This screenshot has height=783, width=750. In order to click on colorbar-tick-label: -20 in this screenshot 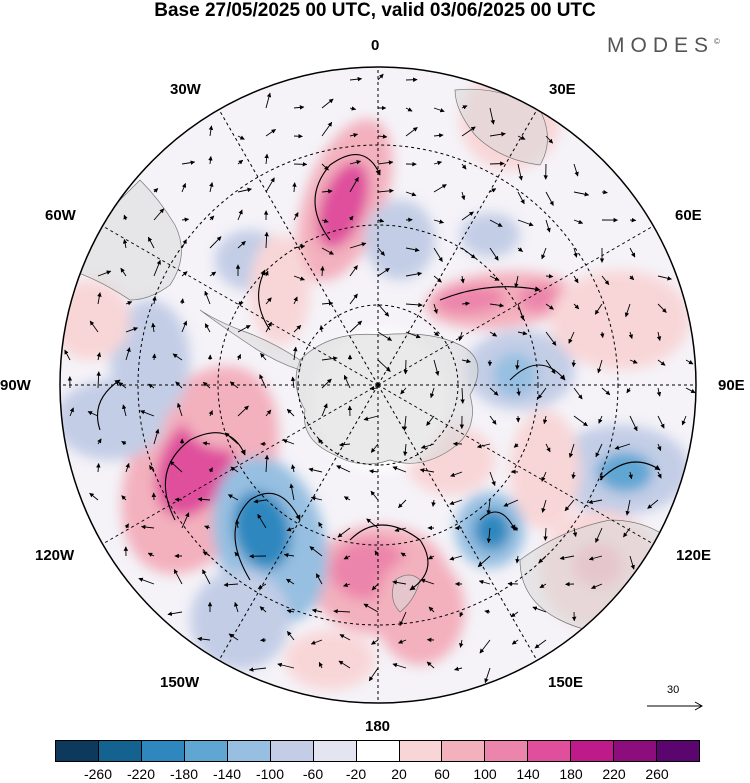, I will do `click(356, 774)`.